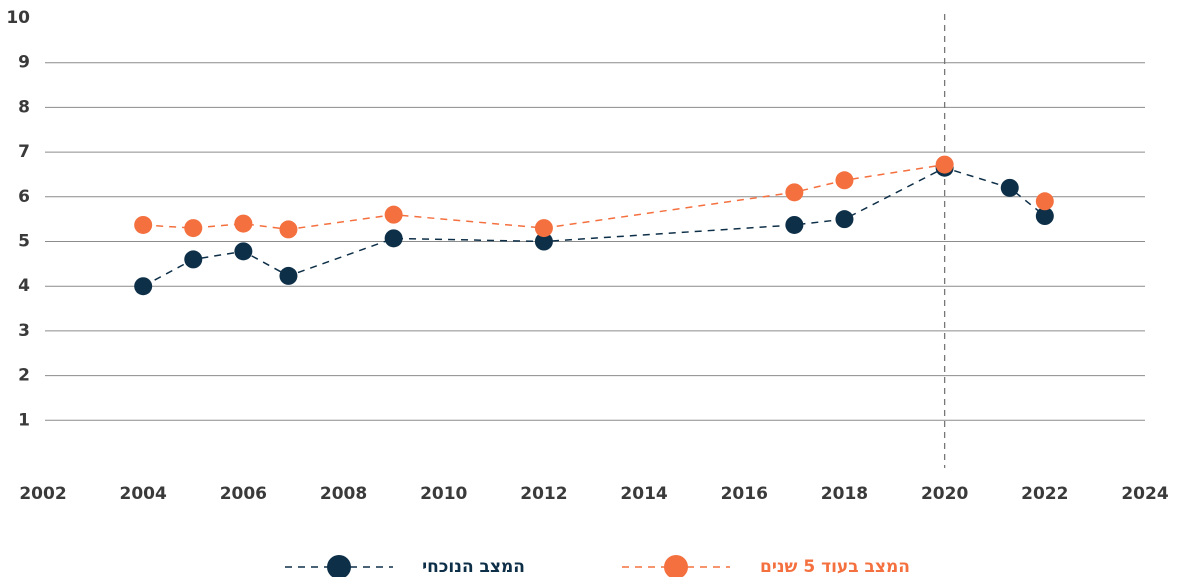 The width and height of the screenshot is (1178, 581). I want to click on legend-item: המצב הנוכחי, so click(405, 567).